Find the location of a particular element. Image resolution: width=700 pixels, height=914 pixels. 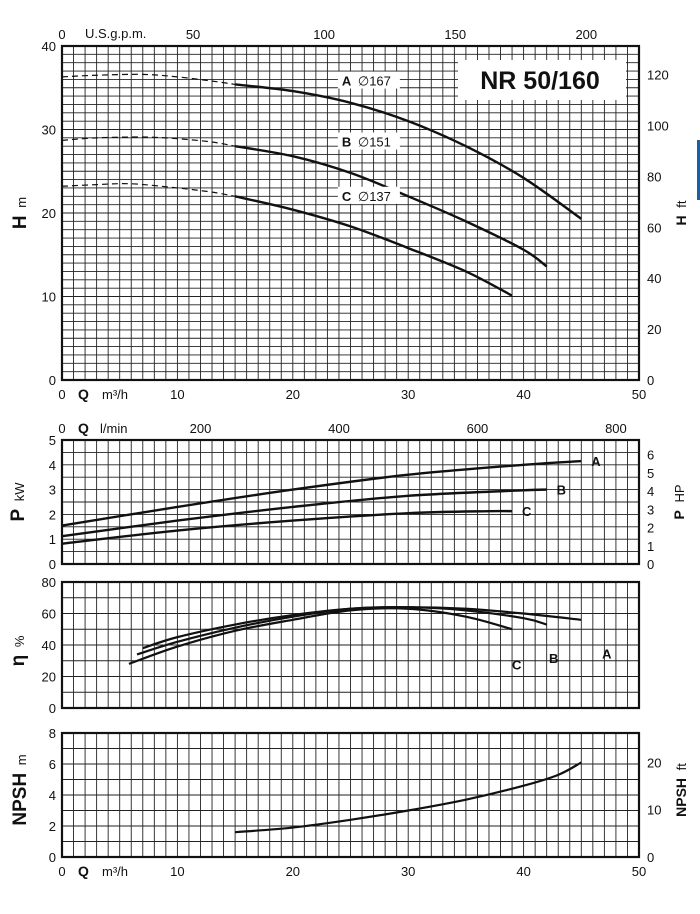

power-y-axis-title-unit: kW is located at coordinates (19, 493).